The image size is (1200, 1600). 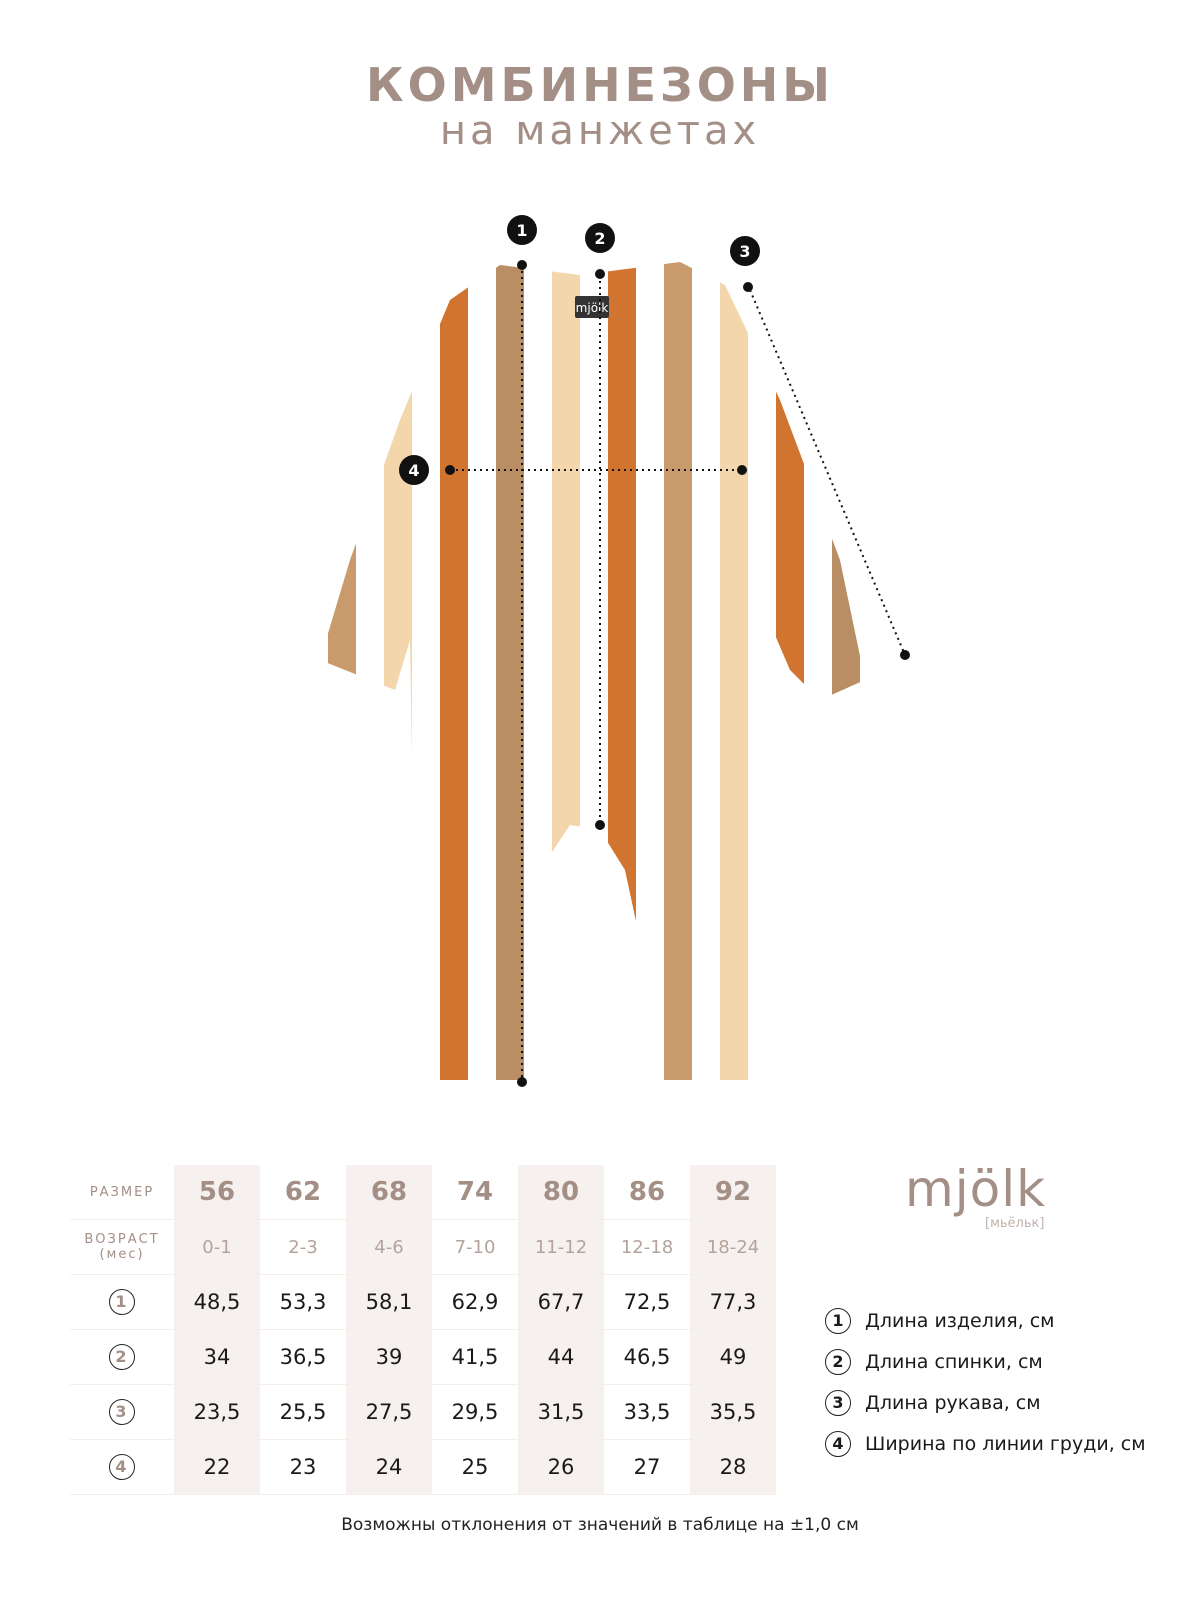 I want to click on age-value: 7-10, so click(x=475, y=1247).